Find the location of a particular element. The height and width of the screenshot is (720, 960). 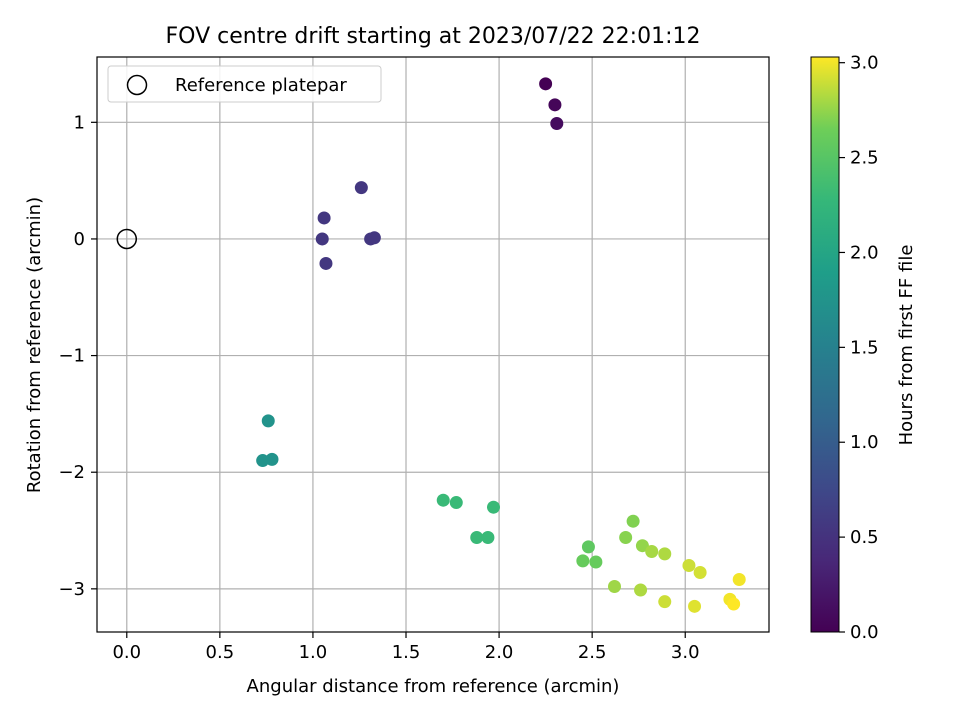

y-tick-label: −1 is located at coordinates (71, 356).